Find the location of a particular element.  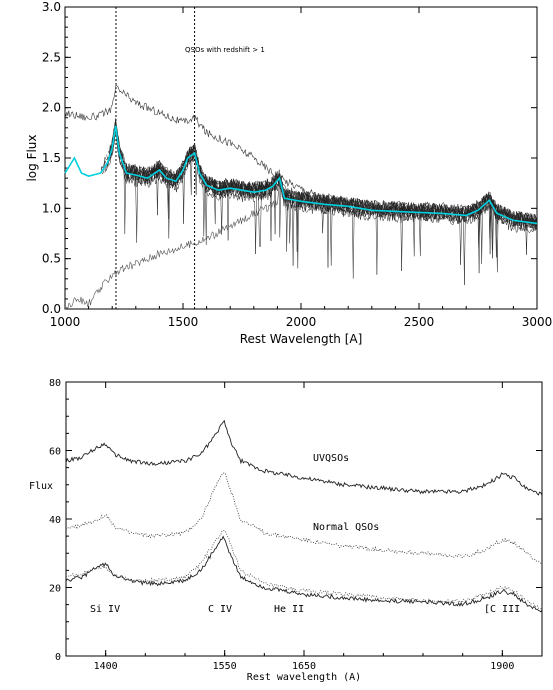

bottom-line-label-heii: He II is located at coordinates (289, 609).